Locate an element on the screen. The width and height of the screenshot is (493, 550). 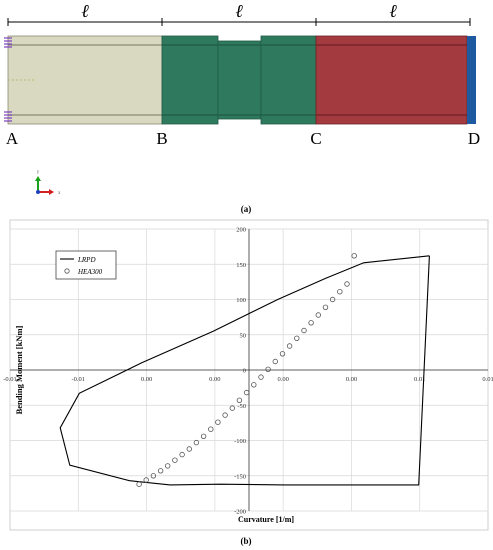
legend-box is located at coordinates (86, 265).